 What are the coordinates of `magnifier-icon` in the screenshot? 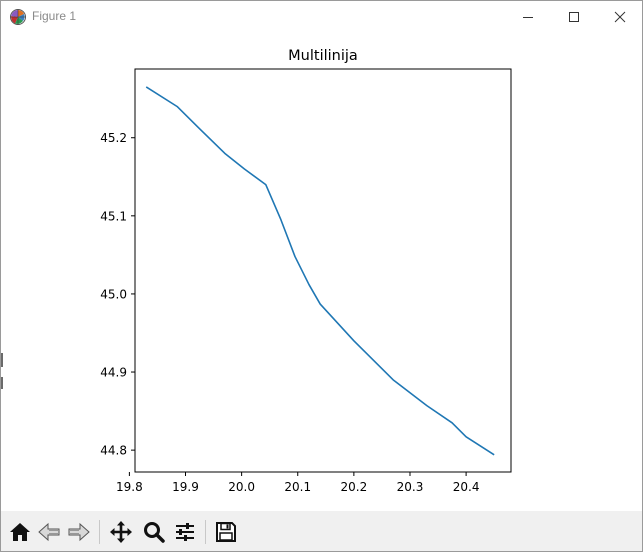 It's located at (154, 532).